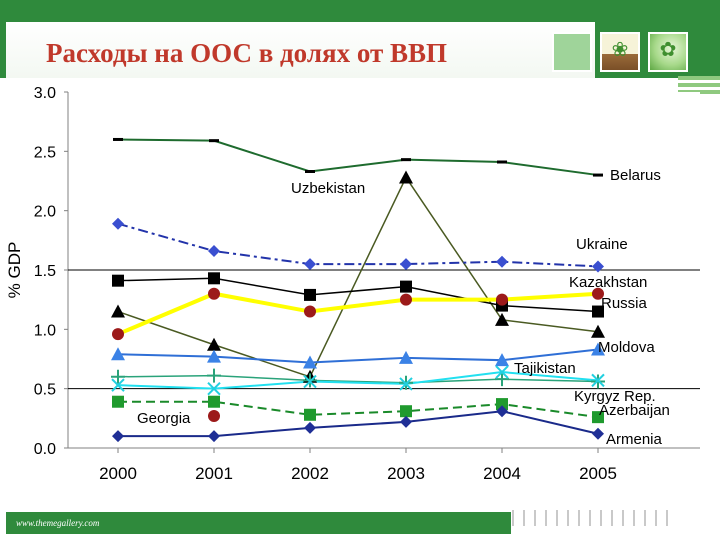 The image size is (720, 540). Describe the element at coordinates (634, 439) in the screenshot. I see `series-label-armenia: Armenia` at that location.